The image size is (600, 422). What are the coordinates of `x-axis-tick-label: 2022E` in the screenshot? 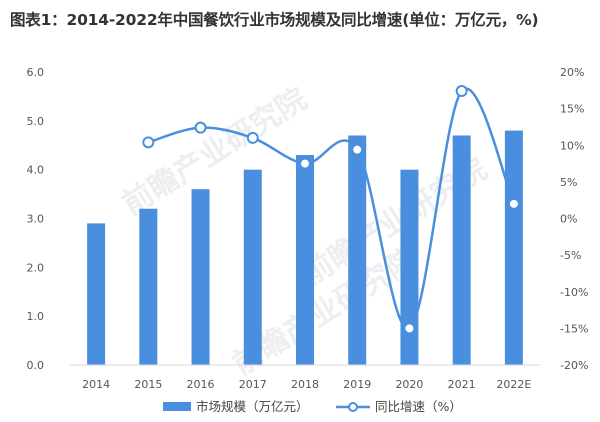 It's located at (513, 384).